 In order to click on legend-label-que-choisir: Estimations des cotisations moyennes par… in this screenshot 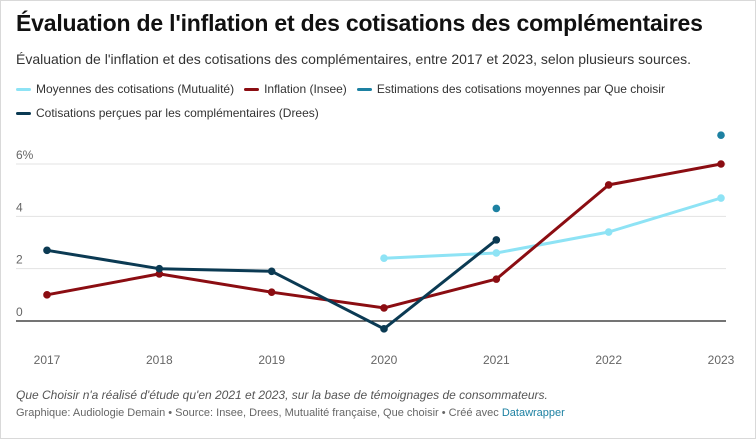, I will do `click(520, 89)`.